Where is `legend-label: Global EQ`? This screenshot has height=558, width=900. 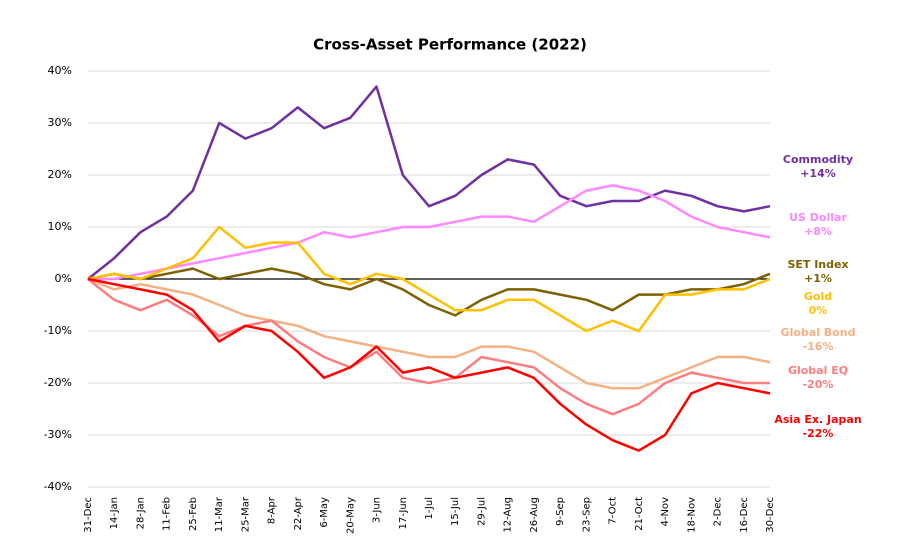 legend-label: Global EQ is located at coordinates (818, 370).